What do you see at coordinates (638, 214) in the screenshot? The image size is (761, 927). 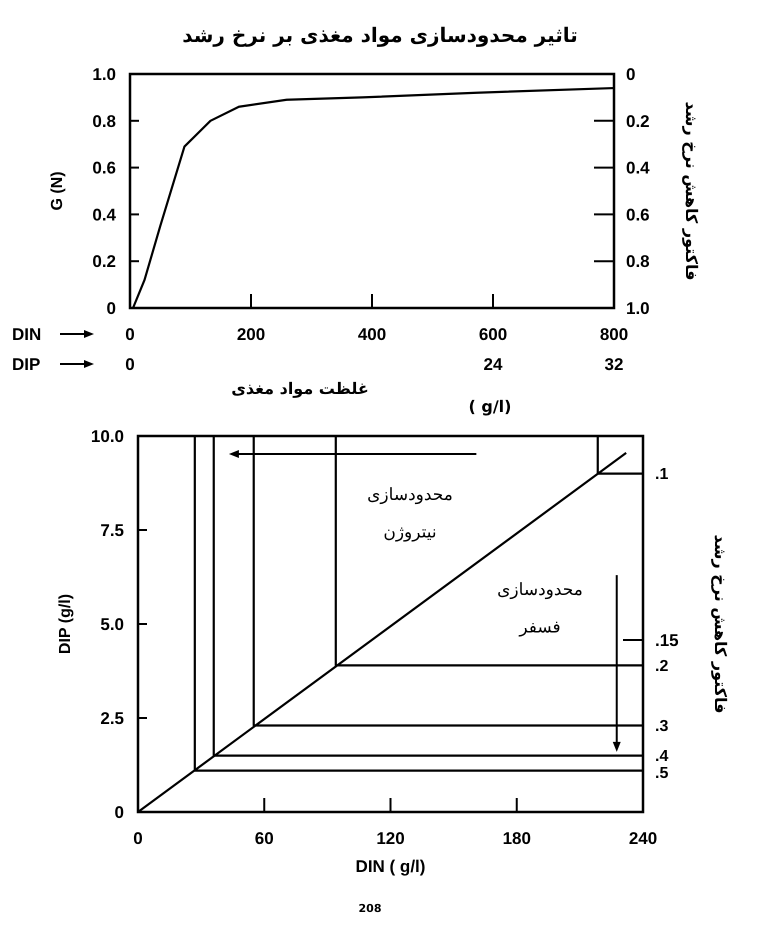 I see `y2-tick-label: 0.6` at bounding box center [638, 214].